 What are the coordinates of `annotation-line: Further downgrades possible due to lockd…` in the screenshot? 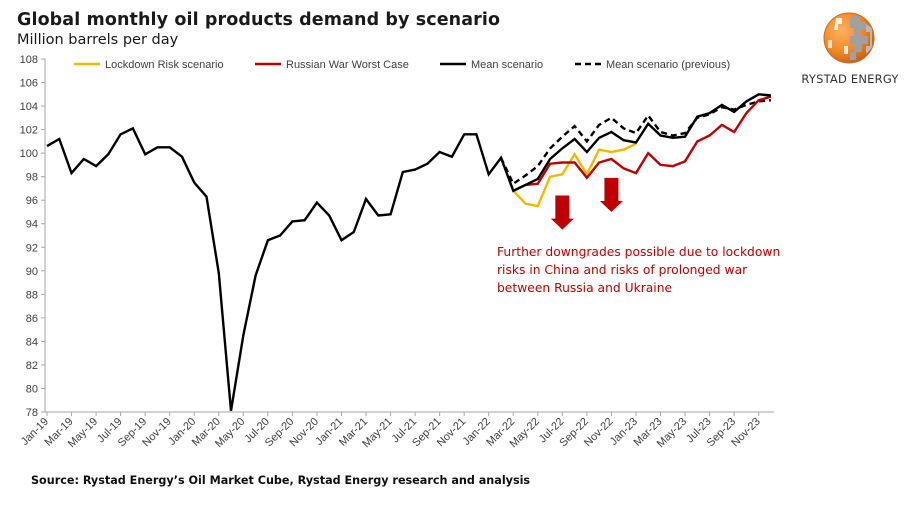 It's located at (639, 252).